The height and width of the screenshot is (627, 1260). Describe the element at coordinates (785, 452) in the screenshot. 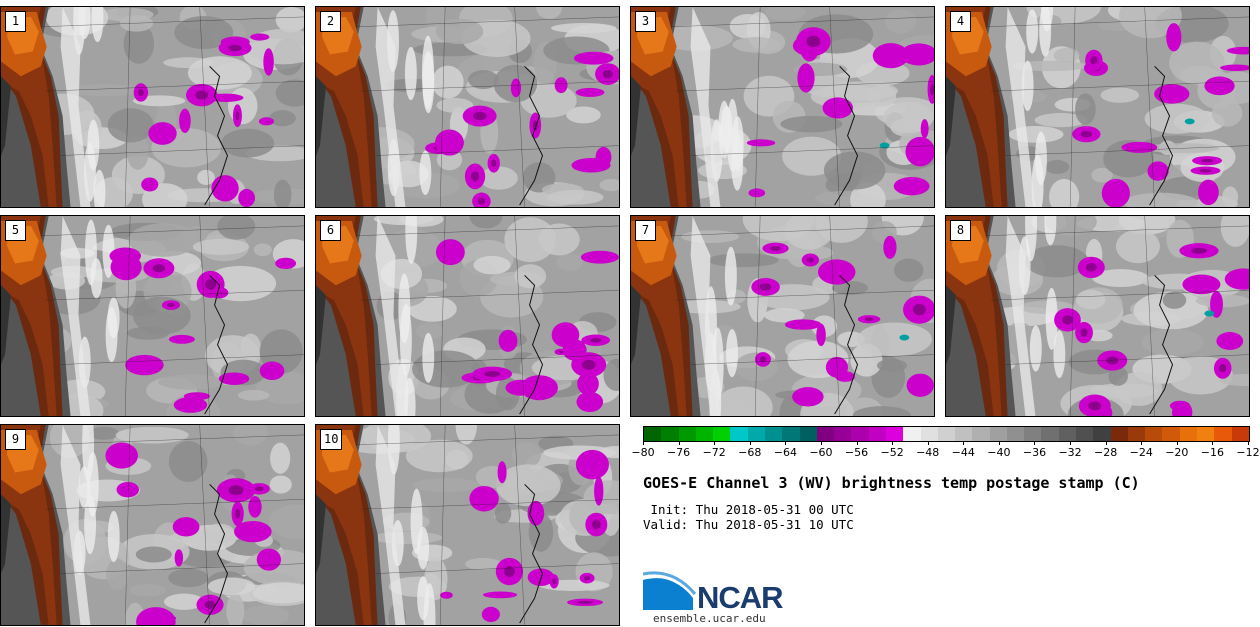

I see `colorbar-tick-label: −64` at that location.